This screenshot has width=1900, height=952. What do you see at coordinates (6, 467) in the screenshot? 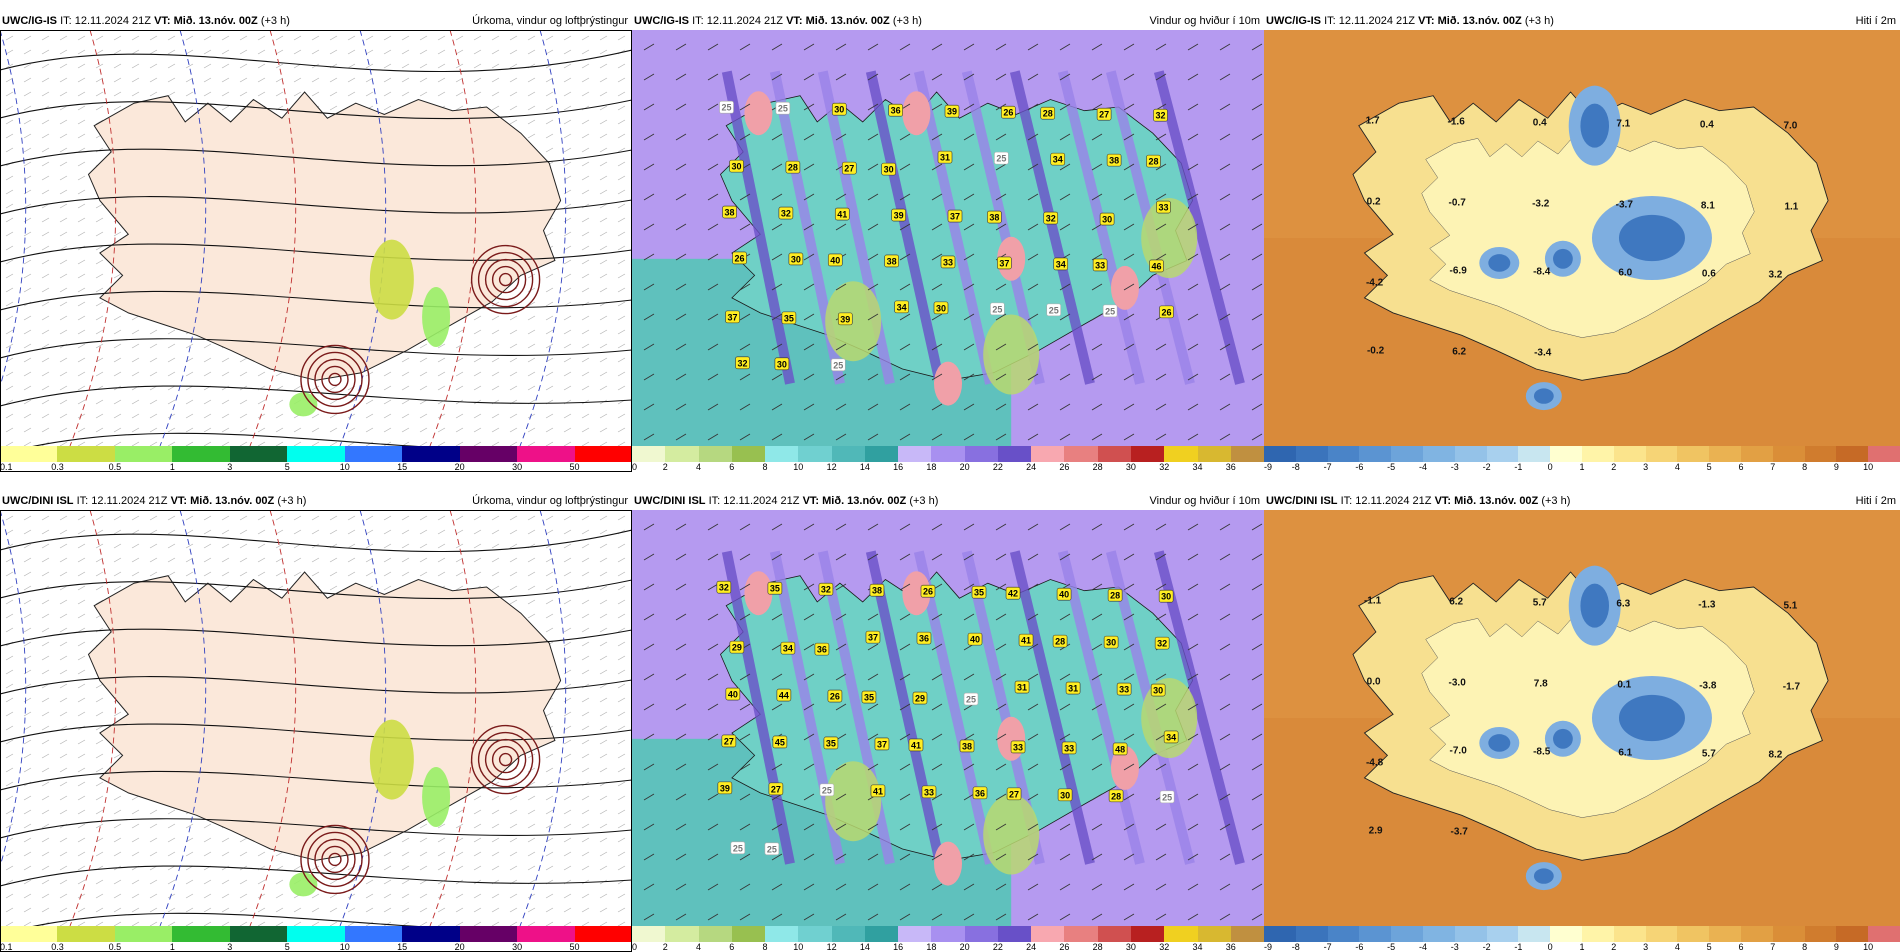
I see `legend-tick-label: 0.1` at bounding box center [6, 467].